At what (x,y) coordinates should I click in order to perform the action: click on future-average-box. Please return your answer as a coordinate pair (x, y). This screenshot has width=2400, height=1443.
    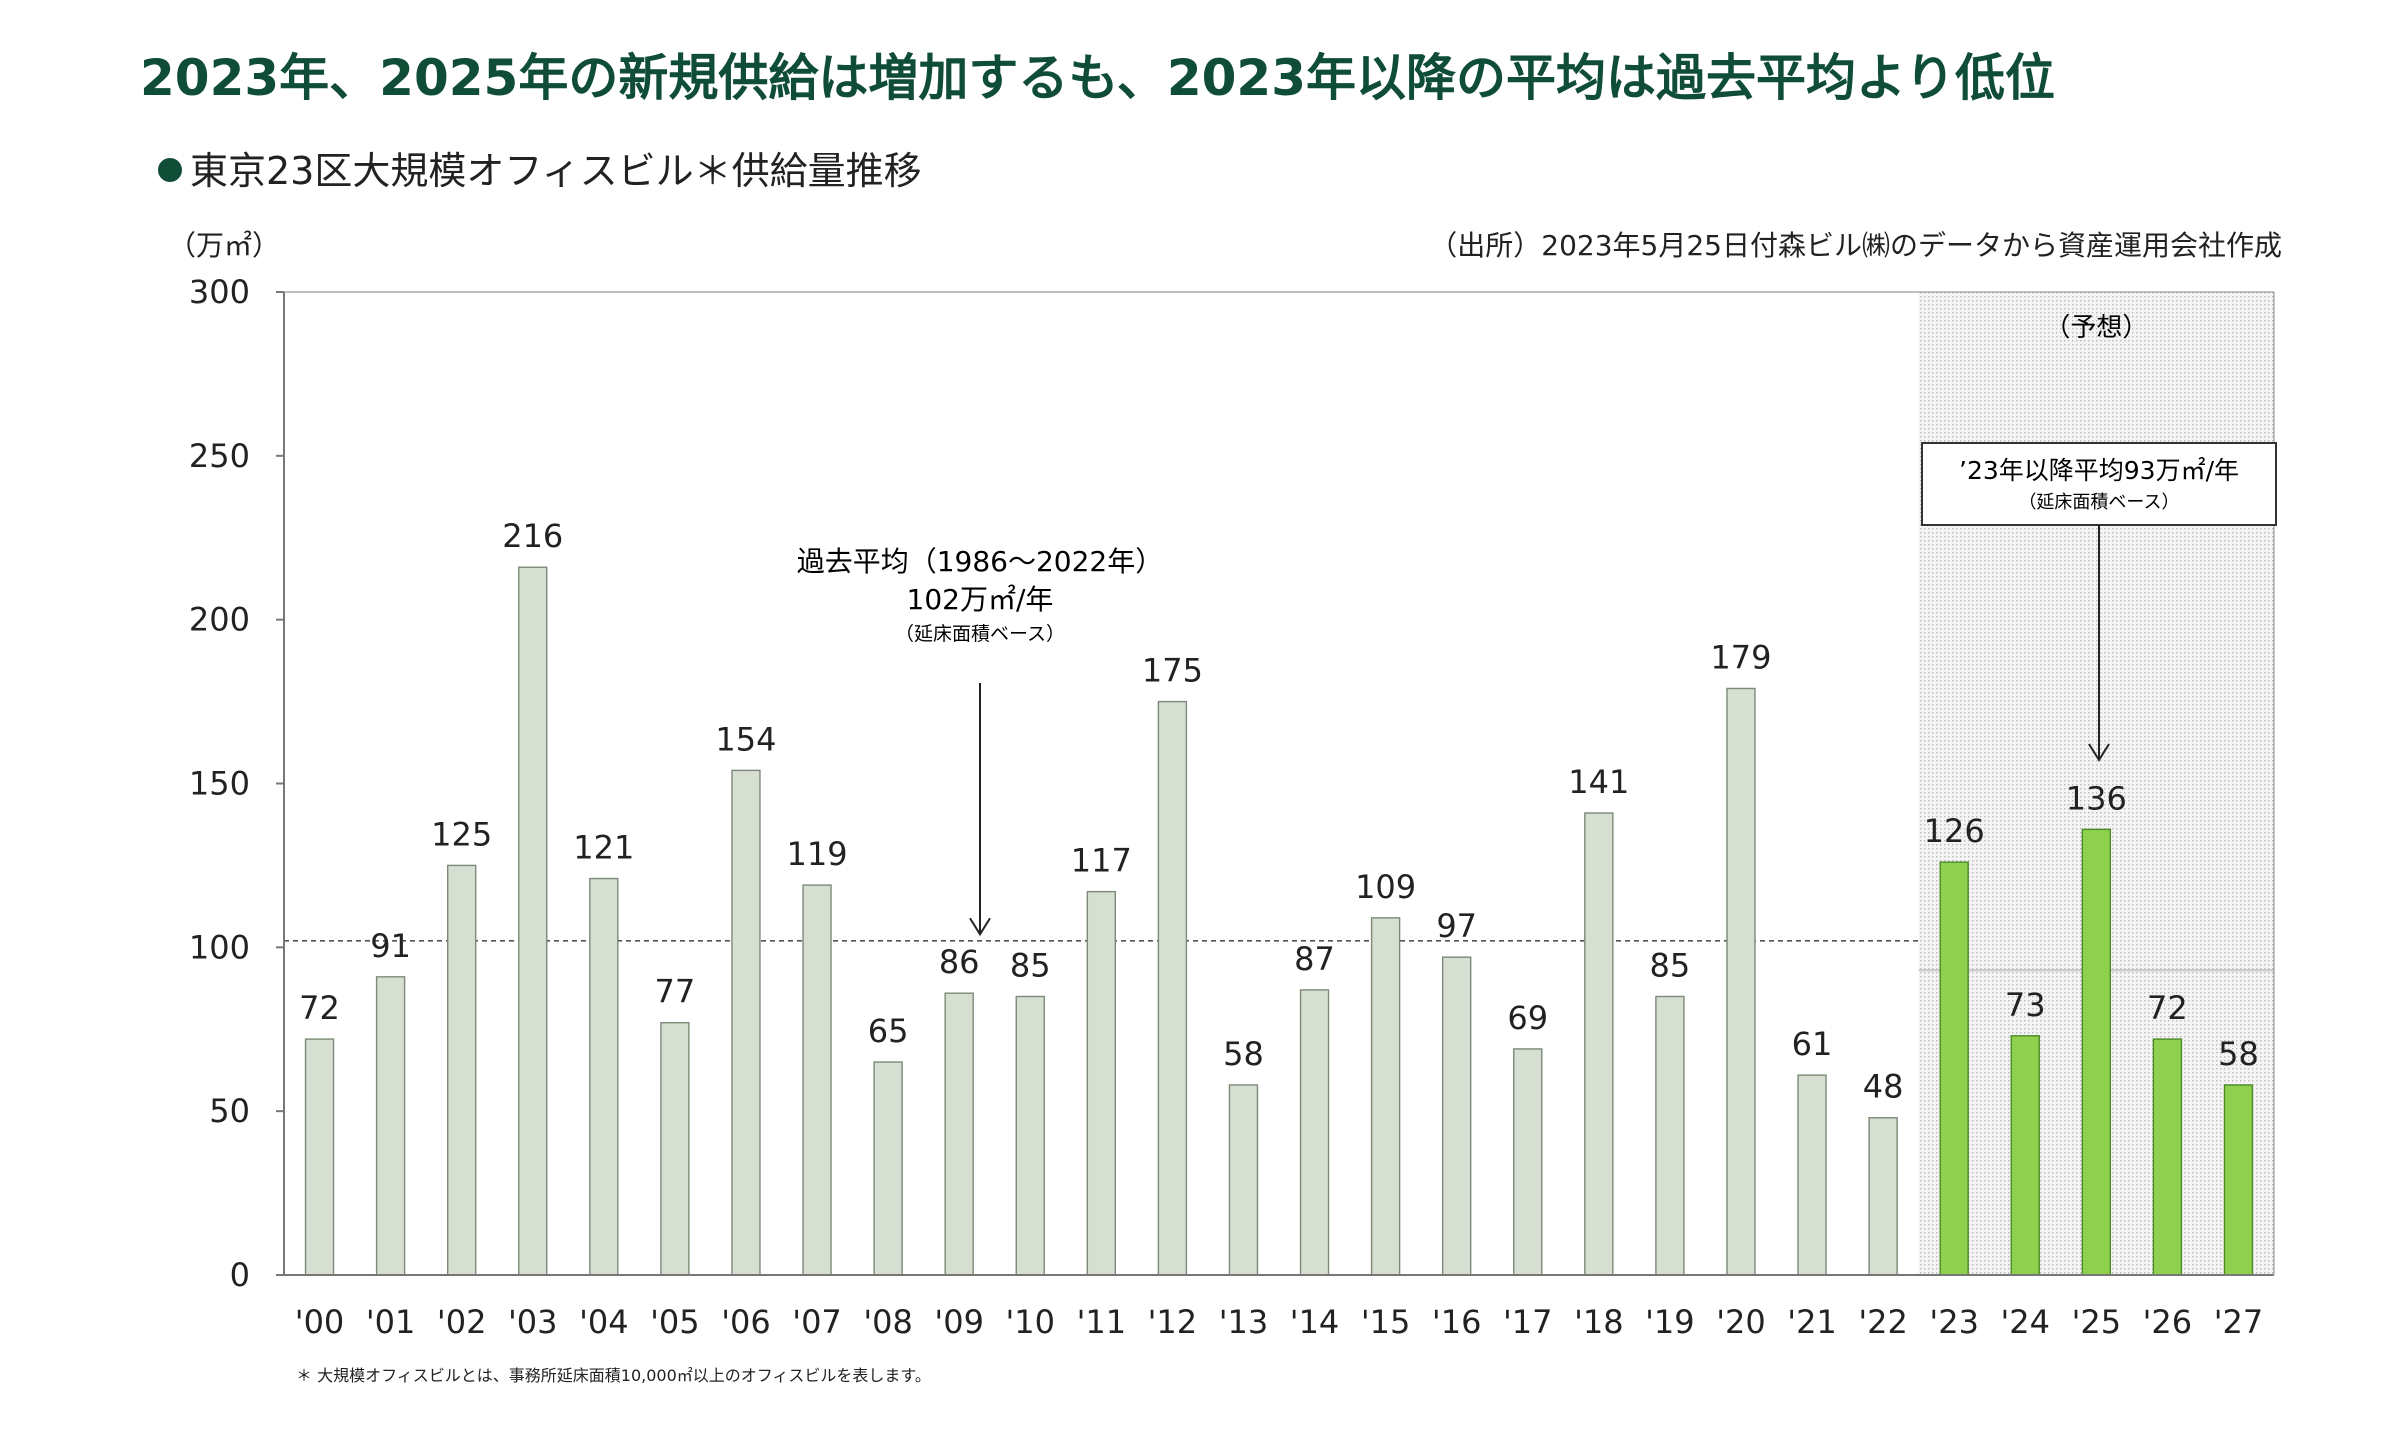
    Looking at the image, I should click on (2099, 484).